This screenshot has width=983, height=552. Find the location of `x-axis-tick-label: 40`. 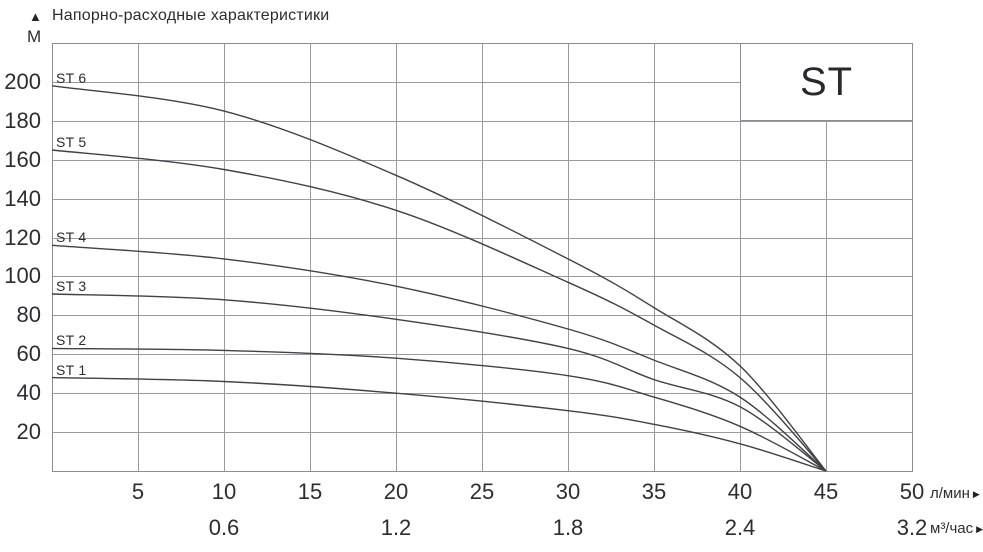

x-axis-tick-label: 40 is located at coordinates (740, 491).